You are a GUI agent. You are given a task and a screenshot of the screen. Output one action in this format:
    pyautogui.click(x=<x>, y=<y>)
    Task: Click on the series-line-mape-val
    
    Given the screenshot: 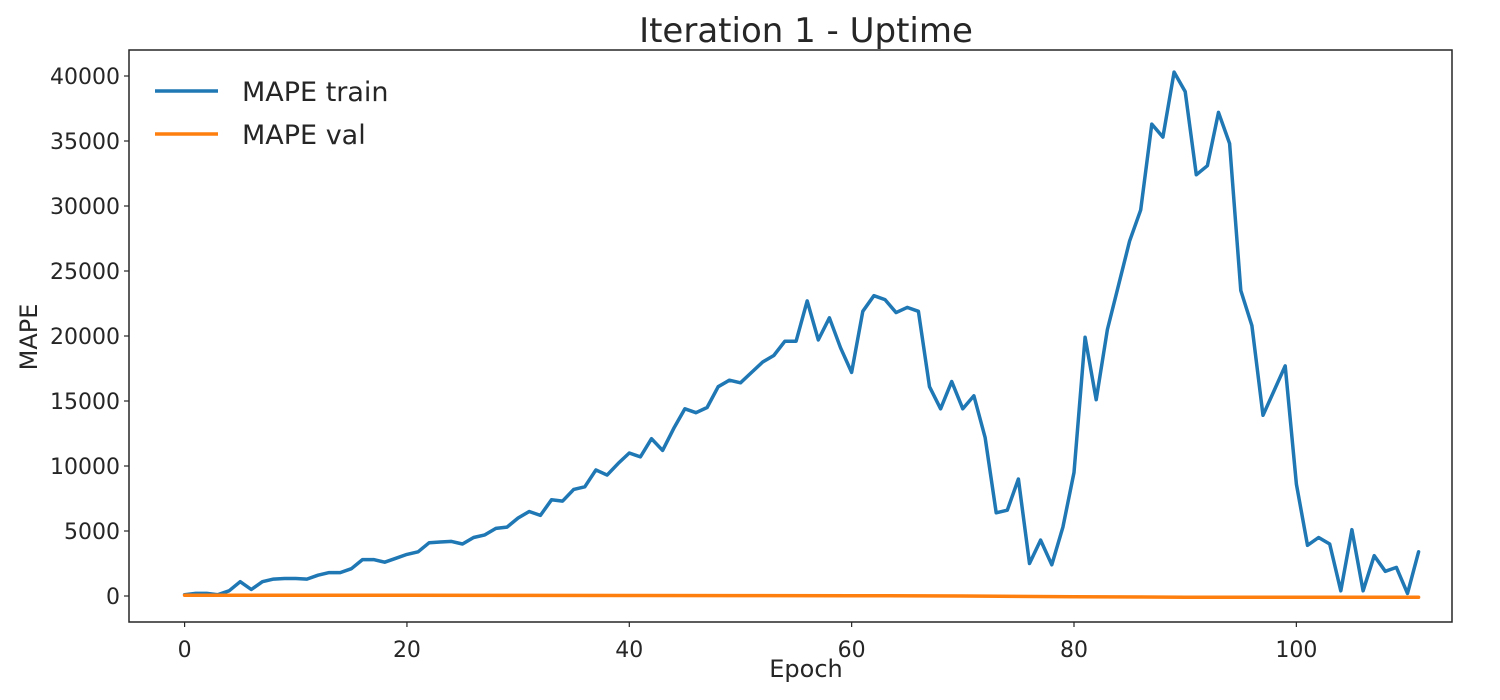 What is the action you would take?
    pyautogui.click(x=801, y=596)
    